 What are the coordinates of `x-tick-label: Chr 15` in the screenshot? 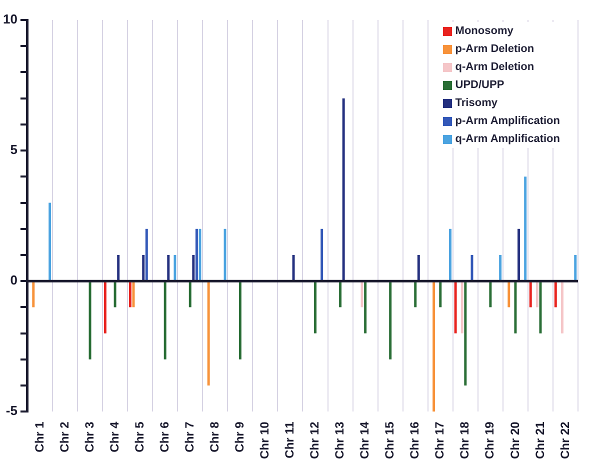 It's located at (389, 440).